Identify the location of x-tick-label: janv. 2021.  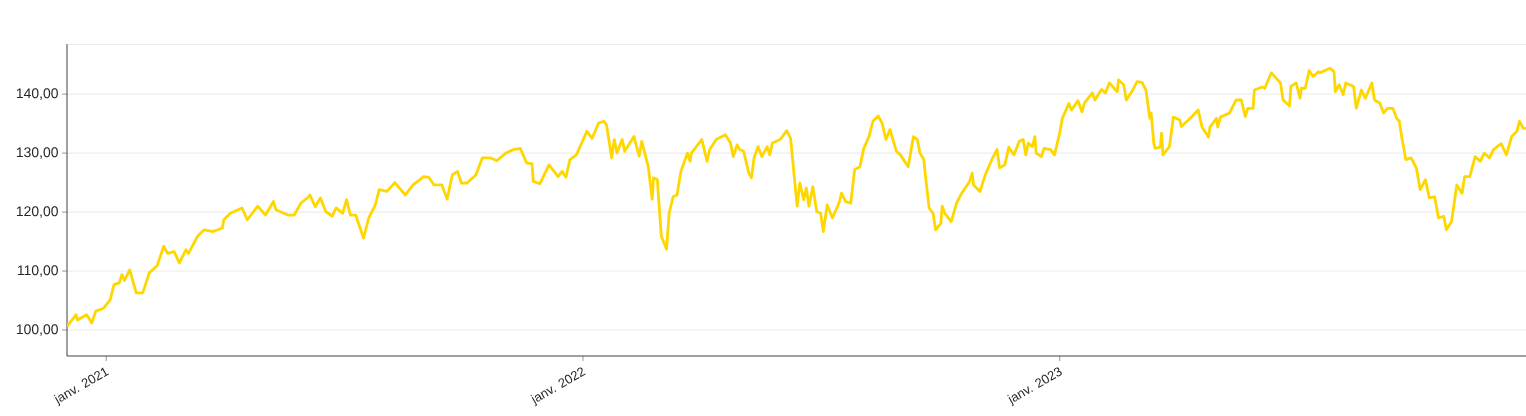
(81, 387).